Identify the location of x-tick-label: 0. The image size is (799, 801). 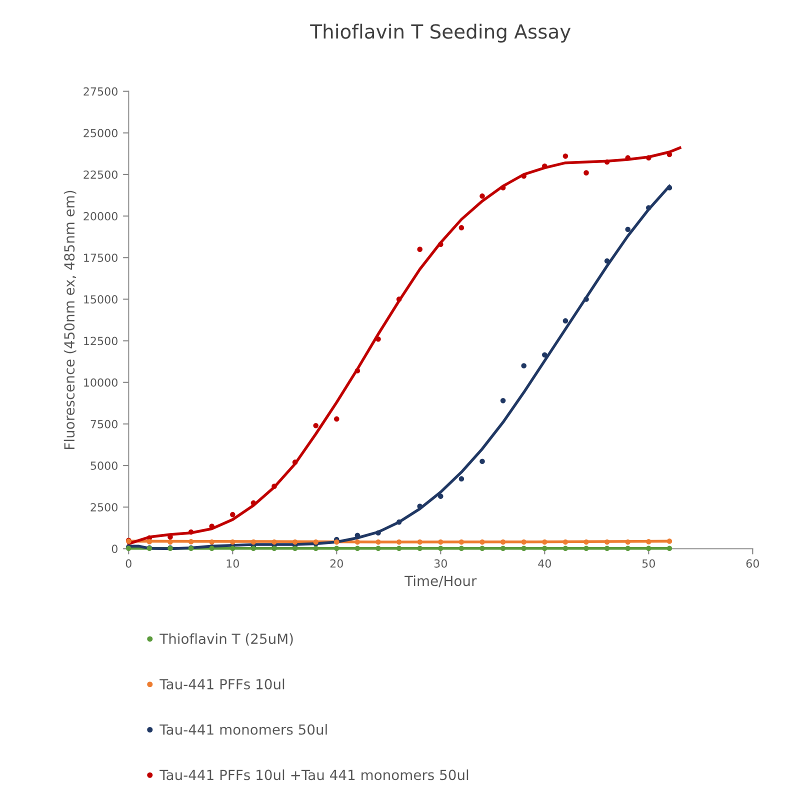
(129, 563).